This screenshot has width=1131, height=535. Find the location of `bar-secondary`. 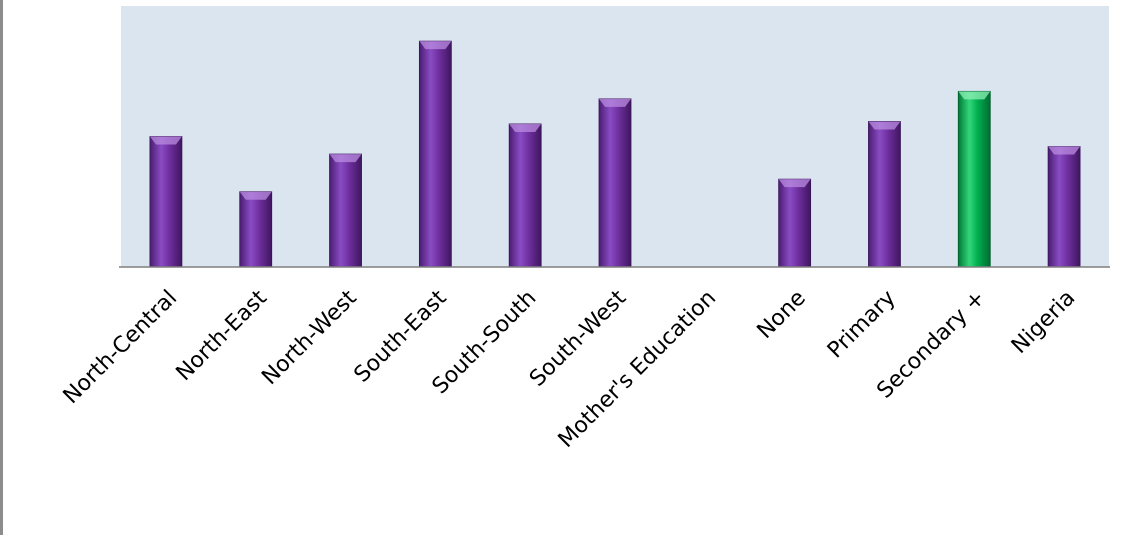

bar-secondary is located at coordinates (974, 179).